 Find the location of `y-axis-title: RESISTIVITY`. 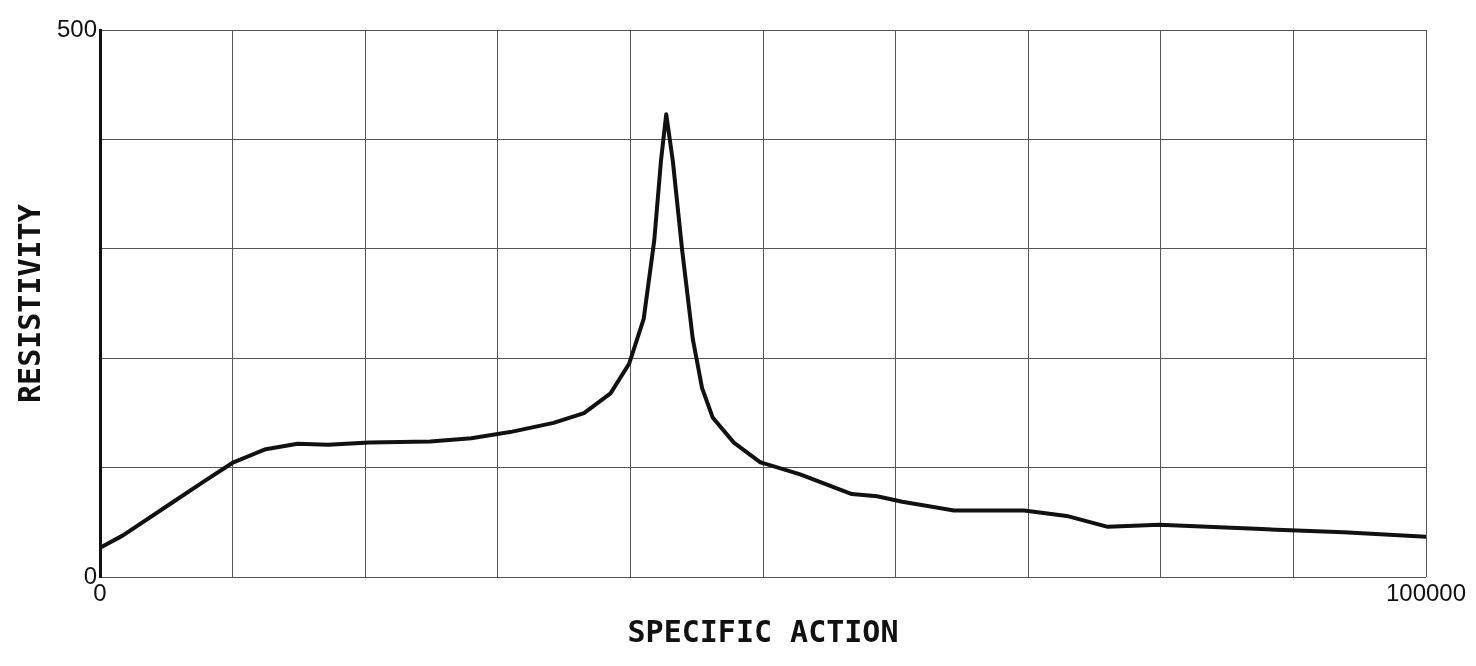

y-axis-title: RESISTIVITY is located at coordinates (29, 303).